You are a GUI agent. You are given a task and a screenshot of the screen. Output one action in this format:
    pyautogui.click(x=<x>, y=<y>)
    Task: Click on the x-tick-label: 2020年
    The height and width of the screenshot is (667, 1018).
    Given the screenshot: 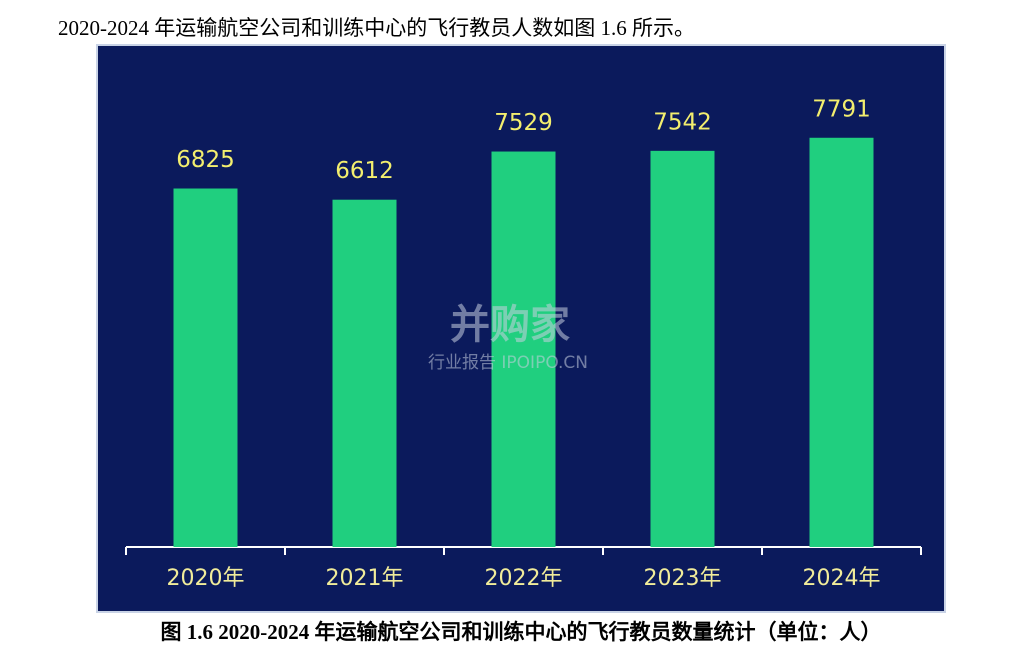 What is the action you would take?
    pyautogui.click(x=206, y=578)
    